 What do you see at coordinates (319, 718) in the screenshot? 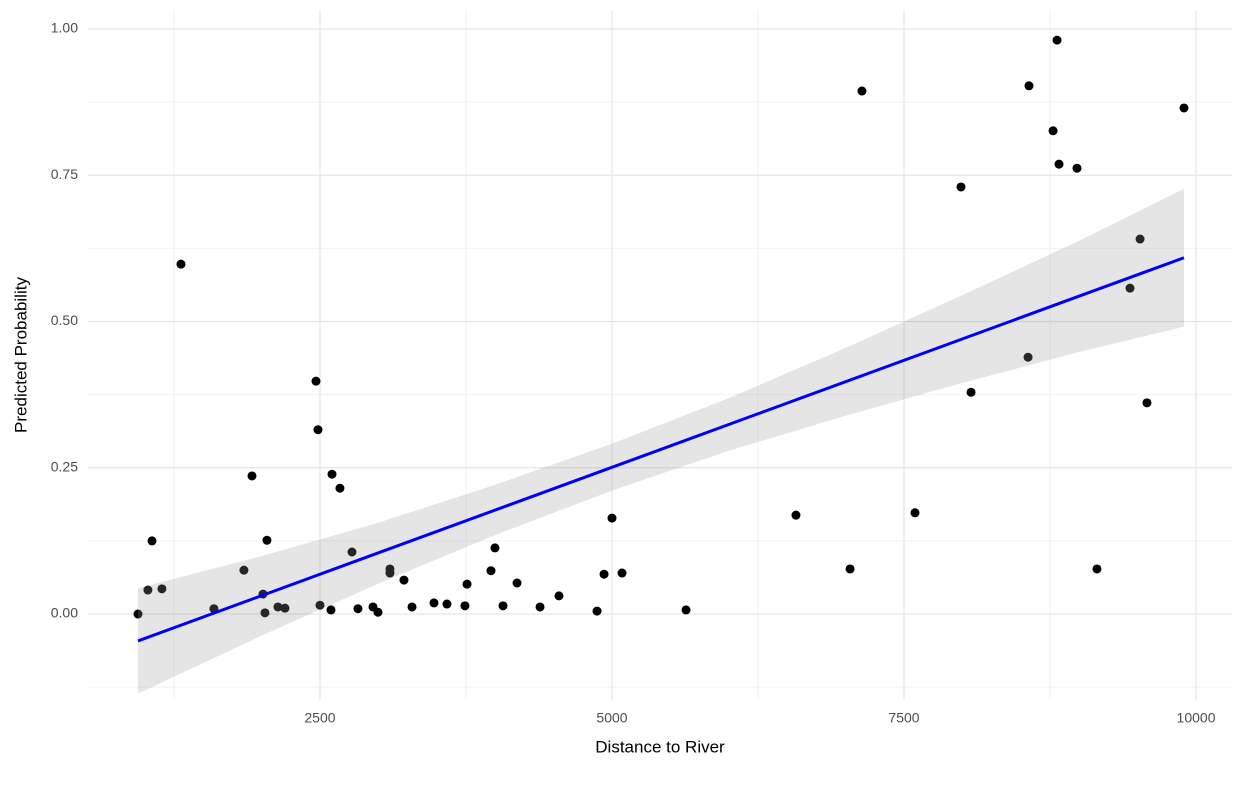
I see `x-tick-label: 2500` at bounding box center [319, 718].